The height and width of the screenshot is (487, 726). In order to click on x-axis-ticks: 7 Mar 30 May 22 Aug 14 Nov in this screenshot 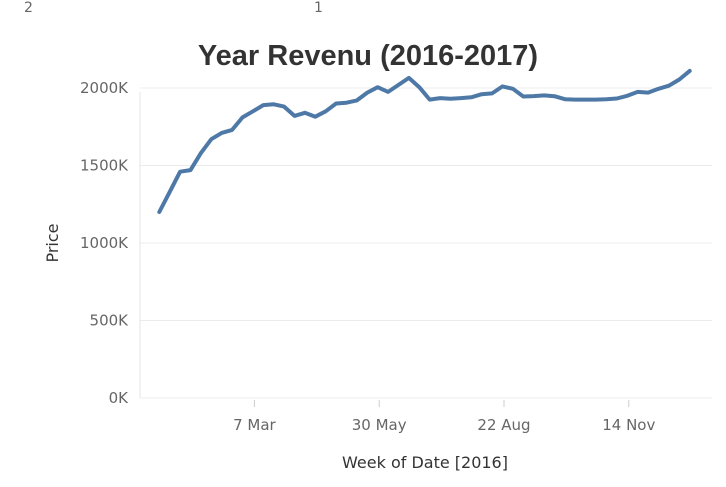, I will do `click(444, 417)`.